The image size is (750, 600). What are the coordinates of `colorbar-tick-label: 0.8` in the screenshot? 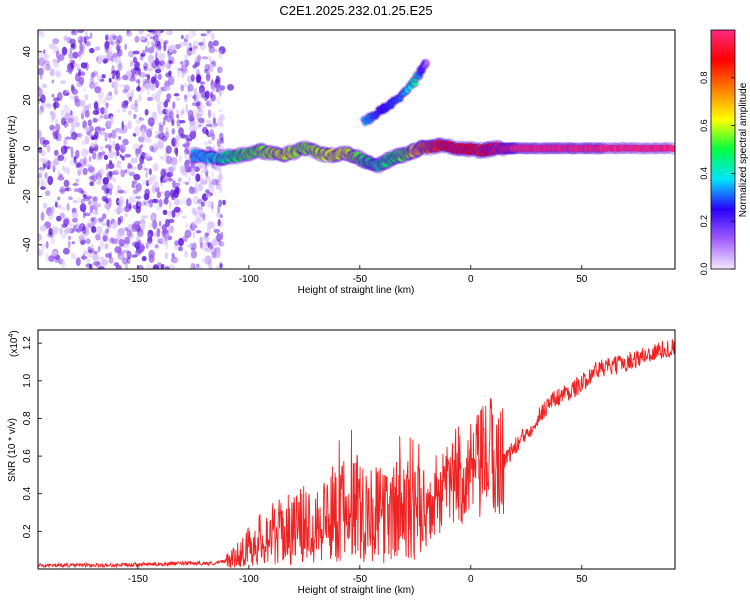 It's located at (704, 78).